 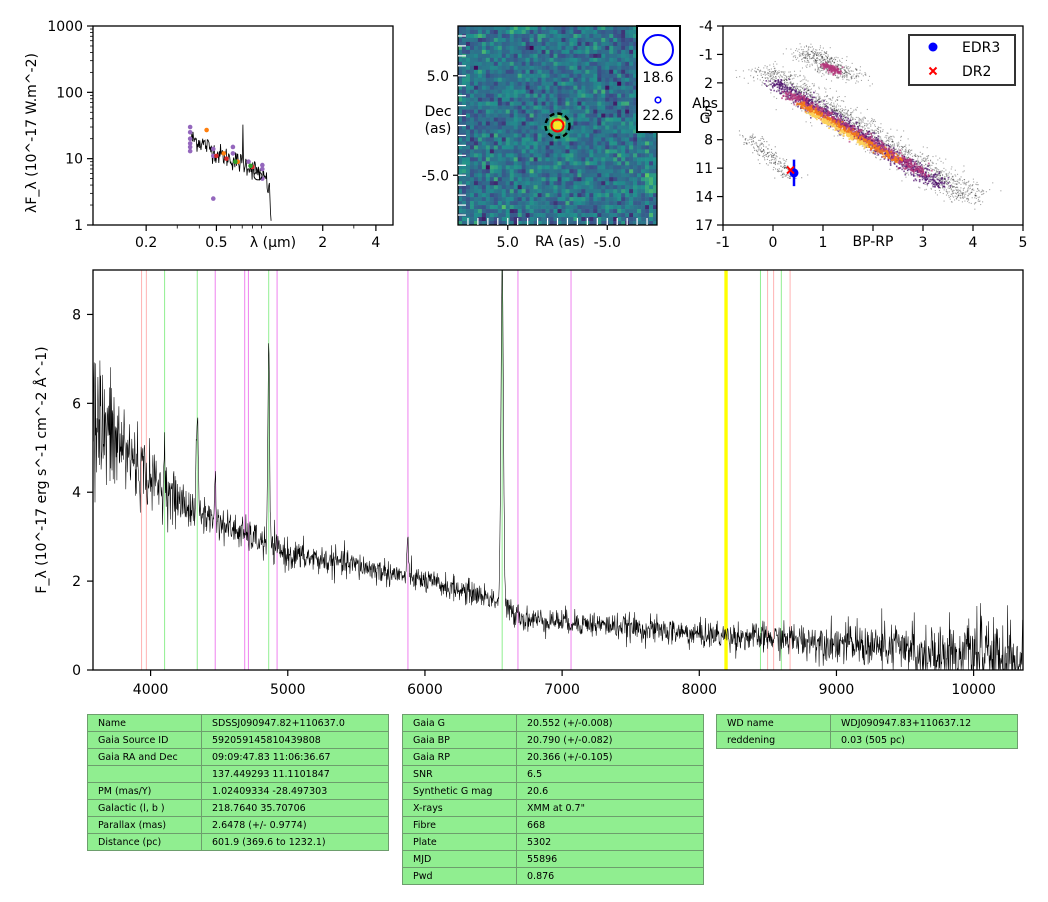 I want to click on table-key: Distance (pc), so click(x=144, y=842).